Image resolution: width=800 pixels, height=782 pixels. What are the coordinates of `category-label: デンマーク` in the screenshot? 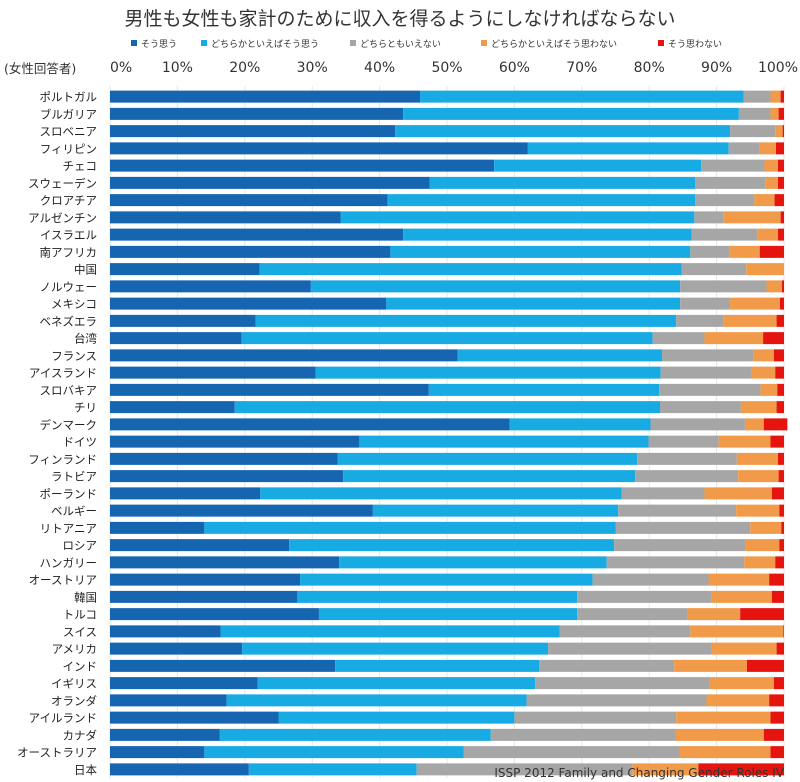 It's located at (69, 425).